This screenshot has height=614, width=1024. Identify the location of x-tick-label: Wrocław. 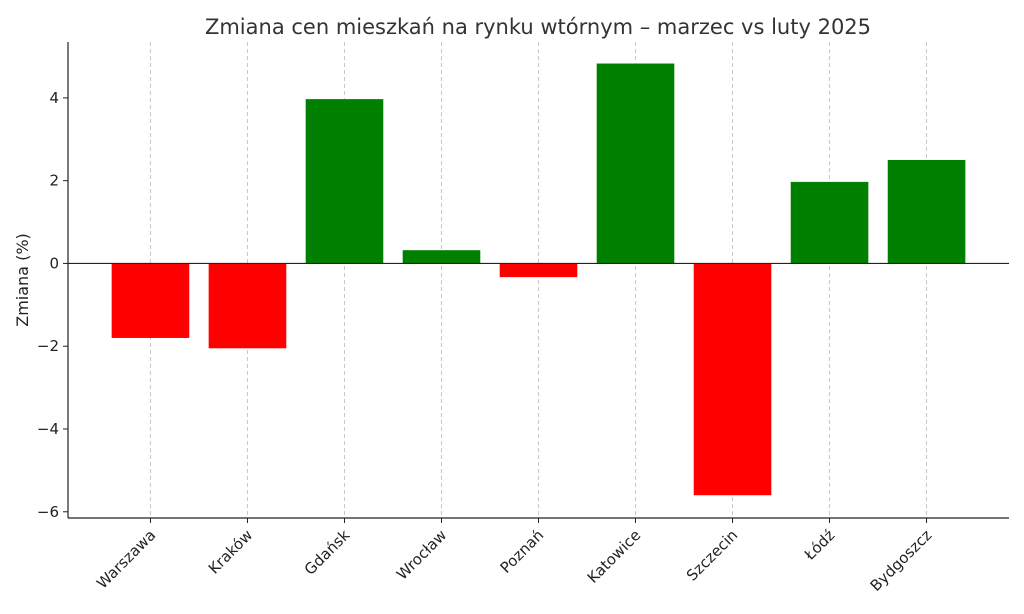
(421, 554).